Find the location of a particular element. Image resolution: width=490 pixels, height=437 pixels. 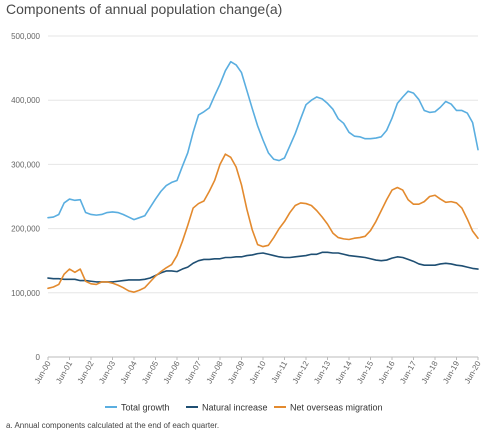

x-tick-label: Jun-05 is located at coordinates (150, 372).